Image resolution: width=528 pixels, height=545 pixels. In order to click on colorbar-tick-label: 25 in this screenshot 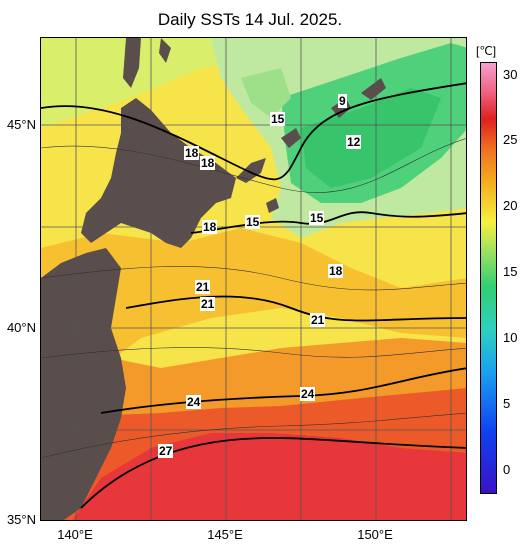, I will do `click(510, 139)`.